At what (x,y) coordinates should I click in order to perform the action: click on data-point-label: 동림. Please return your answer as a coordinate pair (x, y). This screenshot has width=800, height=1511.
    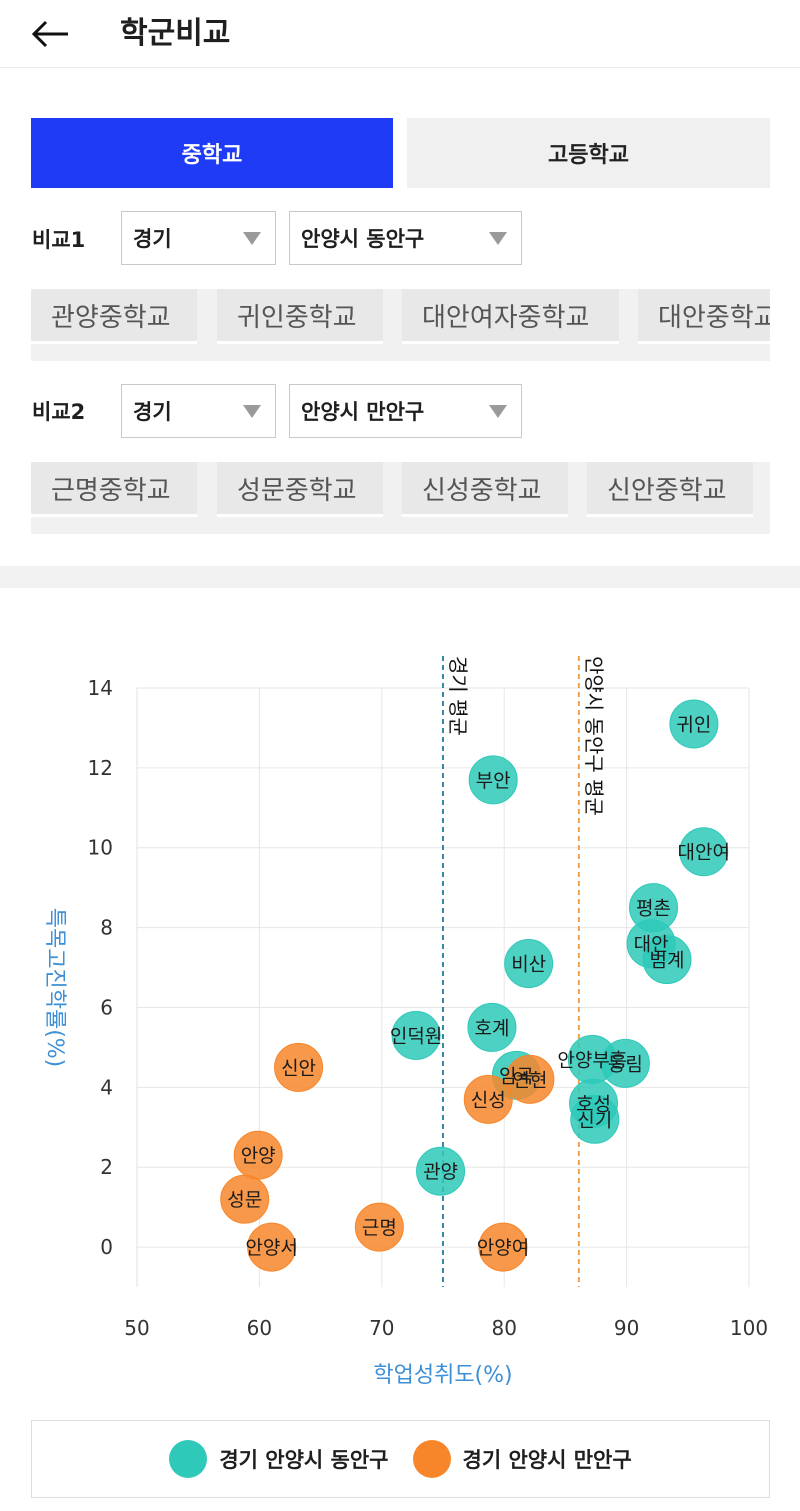
    Looking at the image, I should click on (625, 1064).